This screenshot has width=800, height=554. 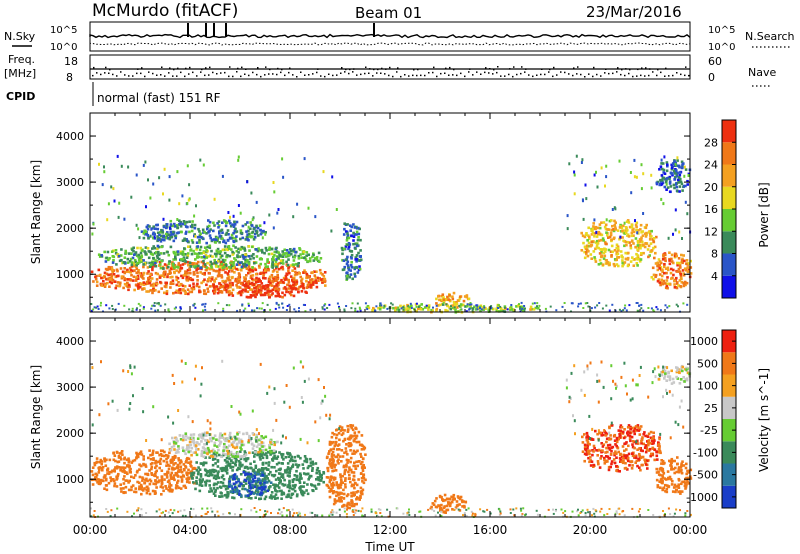 What do you see at coordinates (63, 30) in the screenshot?
I see `noise-tick-top-left: 10^5` at bounding box center [63, 30].